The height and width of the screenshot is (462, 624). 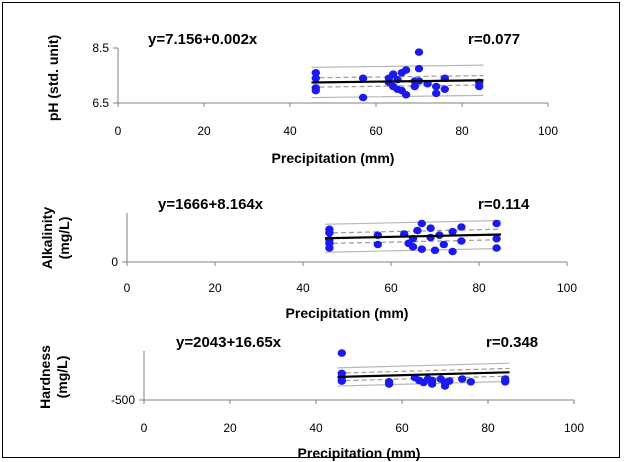 I want to click on regression-equation: y=7.156+0.002x, so click(x=203, y=39).